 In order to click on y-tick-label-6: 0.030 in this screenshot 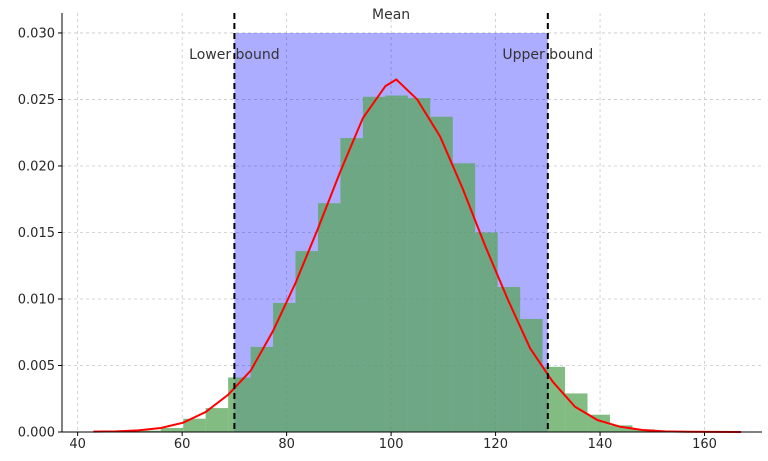, I will do `click(36, 33)`.